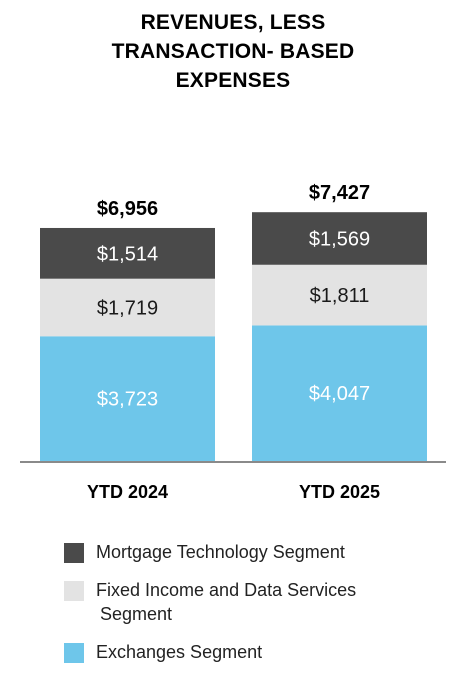 This screenshot has width=466, height=700. I want to click on bar-mortgage-technology-segment-ytd-2025, so click(339, 238).